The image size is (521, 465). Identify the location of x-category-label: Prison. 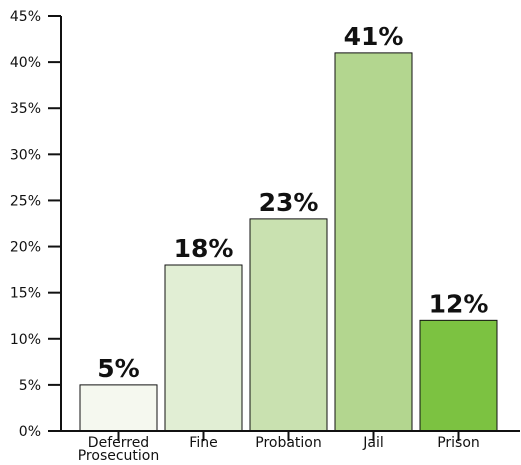
(458, 443).